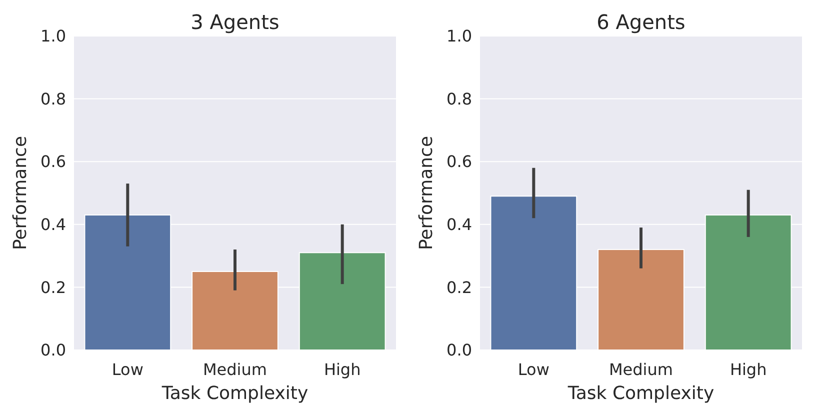 The width and height of the screenshot is (818, 417). I want to click on chart-title: 3 Agents, so click(235, 22).